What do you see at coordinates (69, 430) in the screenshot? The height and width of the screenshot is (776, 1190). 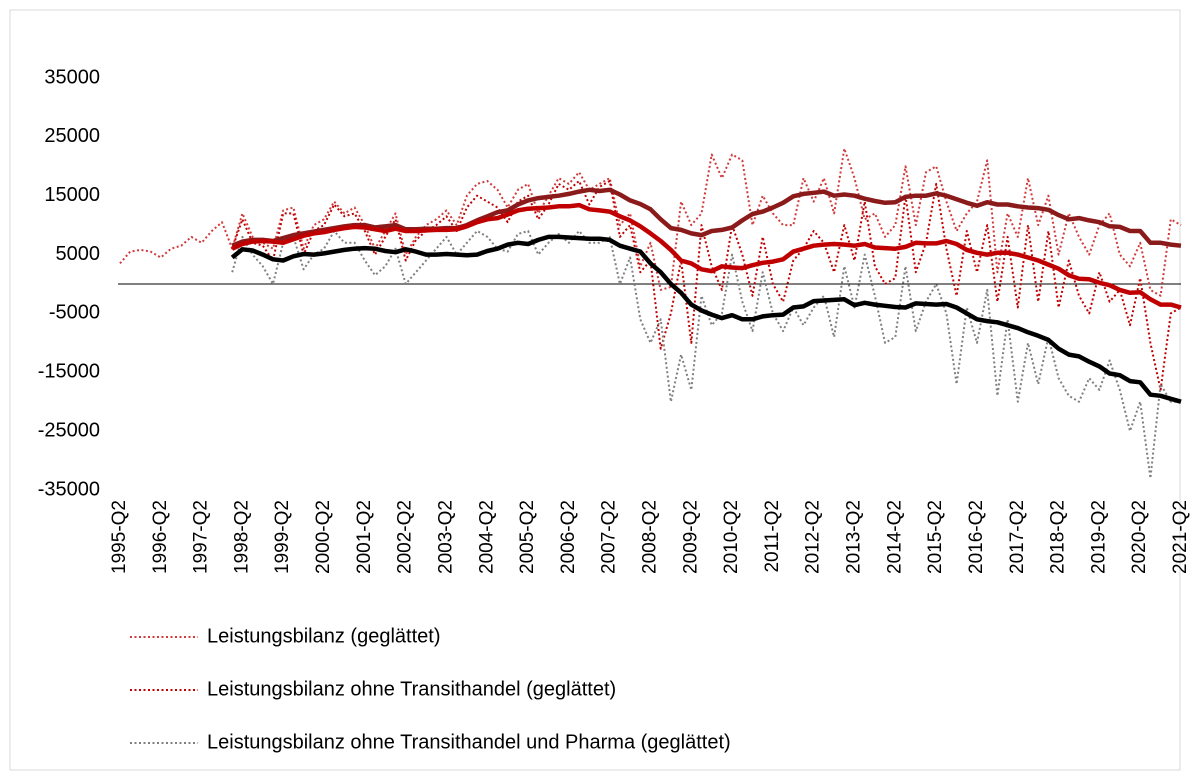 I see `y-tick-label: -25000` at bounding box center [69, 430].